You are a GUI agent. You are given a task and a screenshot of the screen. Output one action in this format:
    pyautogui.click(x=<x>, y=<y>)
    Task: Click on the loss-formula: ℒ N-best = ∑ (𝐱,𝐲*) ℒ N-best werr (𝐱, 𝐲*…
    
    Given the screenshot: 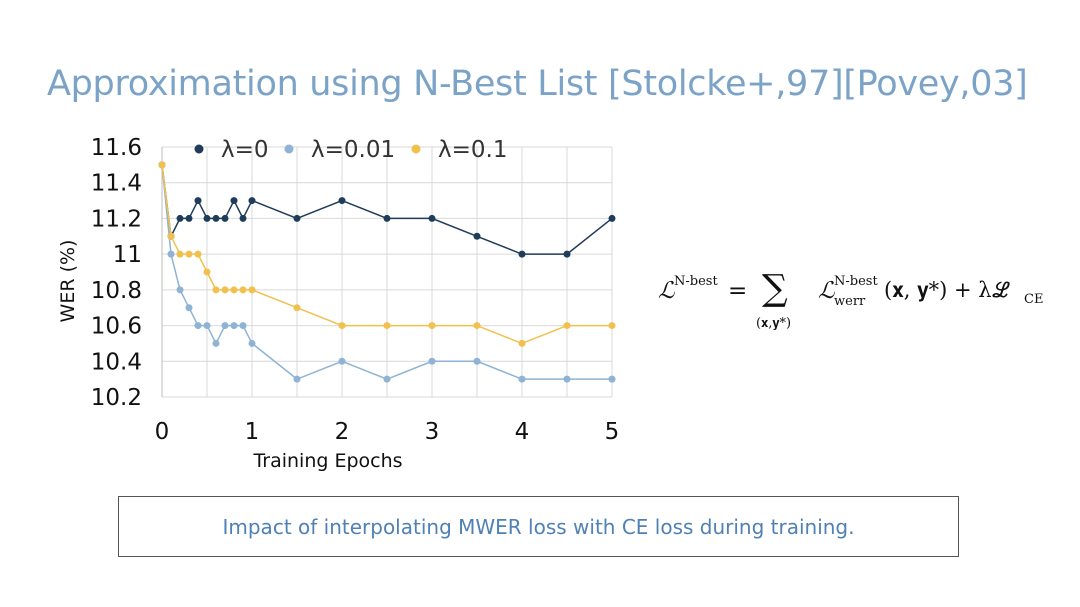 What is the action you would take?
    pyautogui.click(x=858, y=304)
    